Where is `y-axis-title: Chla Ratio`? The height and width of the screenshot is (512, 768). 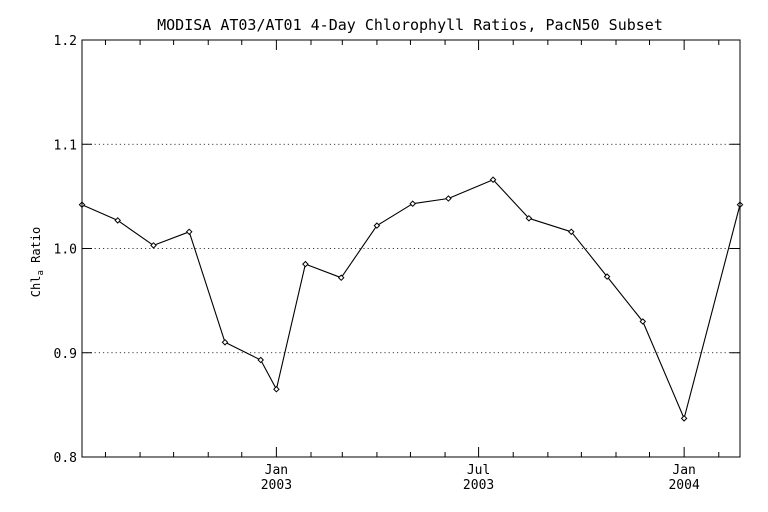 y-axis-title: Chla Ratio is located at coordinates (37, 262).